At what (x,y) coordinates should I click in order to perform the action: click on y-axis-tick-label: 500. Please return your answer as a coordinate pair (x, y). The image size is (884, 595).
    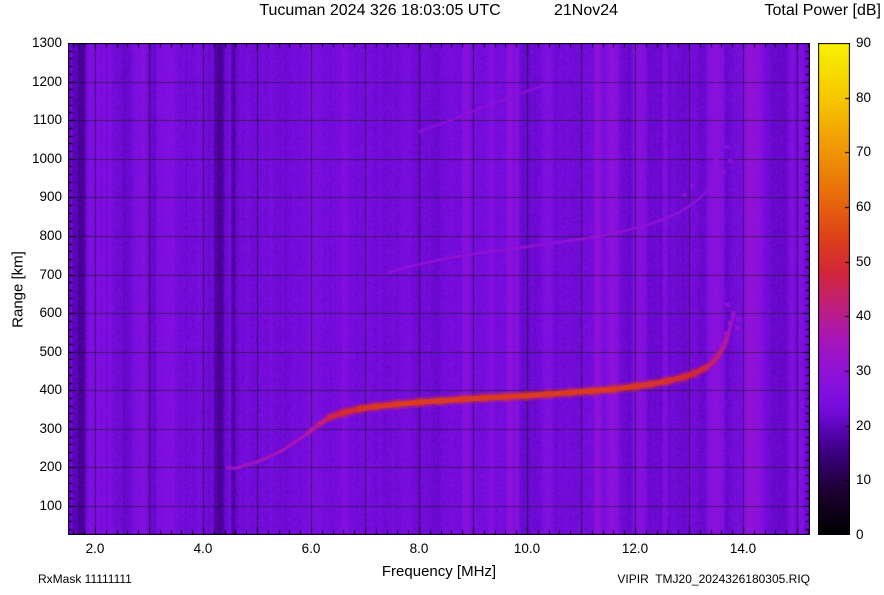
    Looking at the image, I should click on (50, 351).